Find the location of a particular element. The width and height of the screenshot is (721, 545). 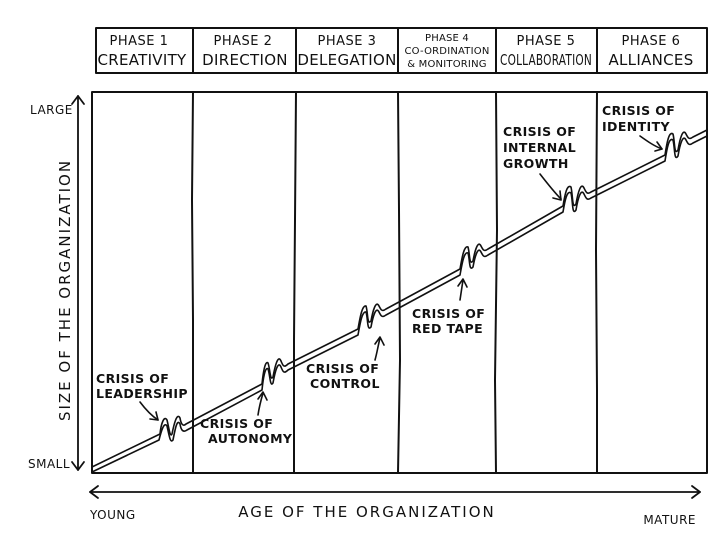

phase-1-name: CREATIVITY is located at coordinates (142, 60).